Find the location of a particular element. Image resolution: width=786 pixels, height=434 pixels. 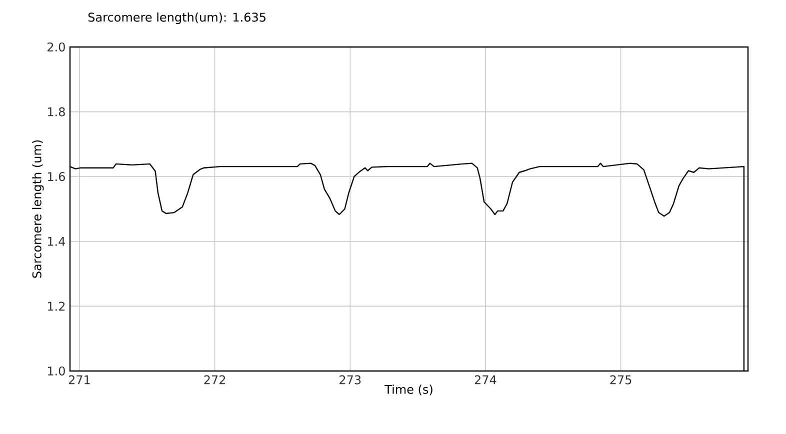

y-tick-label: 1.4 is located at coordinates (57, 241).